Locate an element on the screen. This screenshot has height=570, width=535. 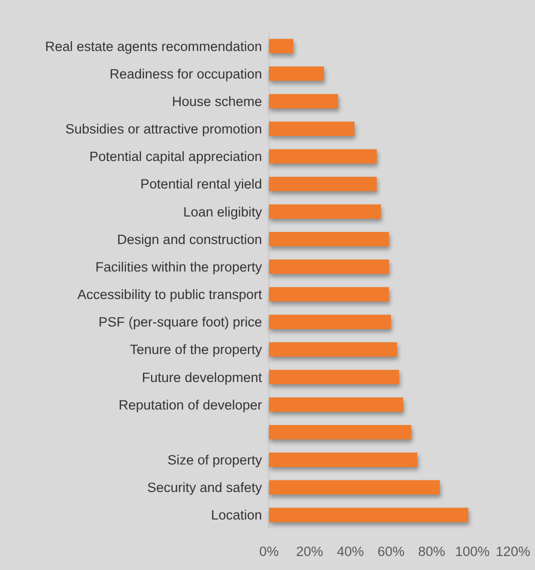
y-tick-label: Loan eligibity is located at coordinates (222, 212).